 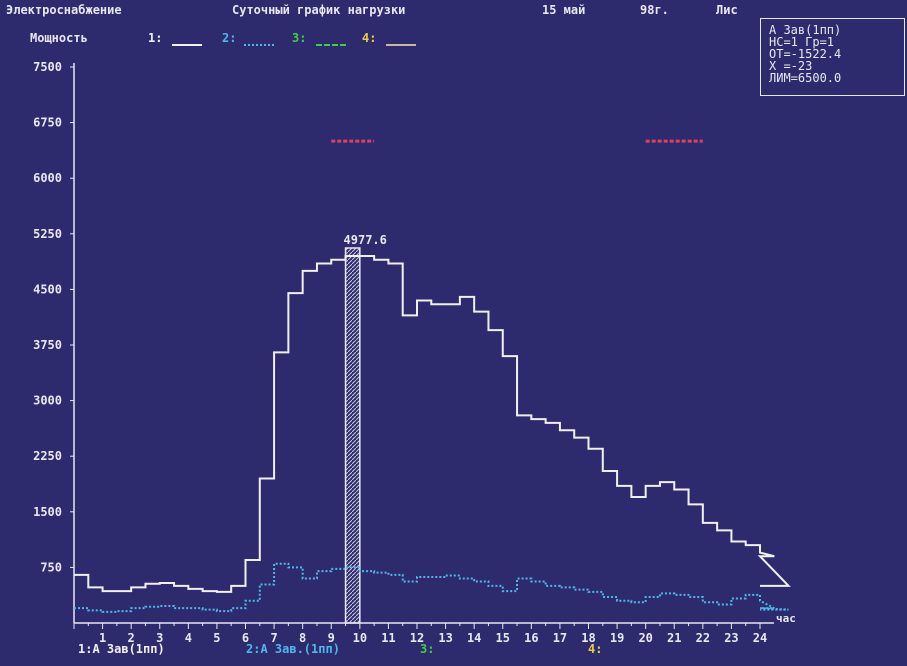 What do you see at coordinates (805, 54) in the screenshot?
I see `info-line-3: ОТ=-1522.4` at bounding box center [805, 54].